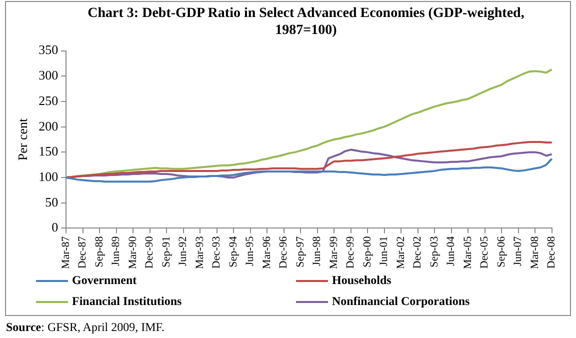  What do you see at coordinates (451, 251) in the screenshot?
I see `x-tick-label: Jun-04` at bounding box center [451, 251].